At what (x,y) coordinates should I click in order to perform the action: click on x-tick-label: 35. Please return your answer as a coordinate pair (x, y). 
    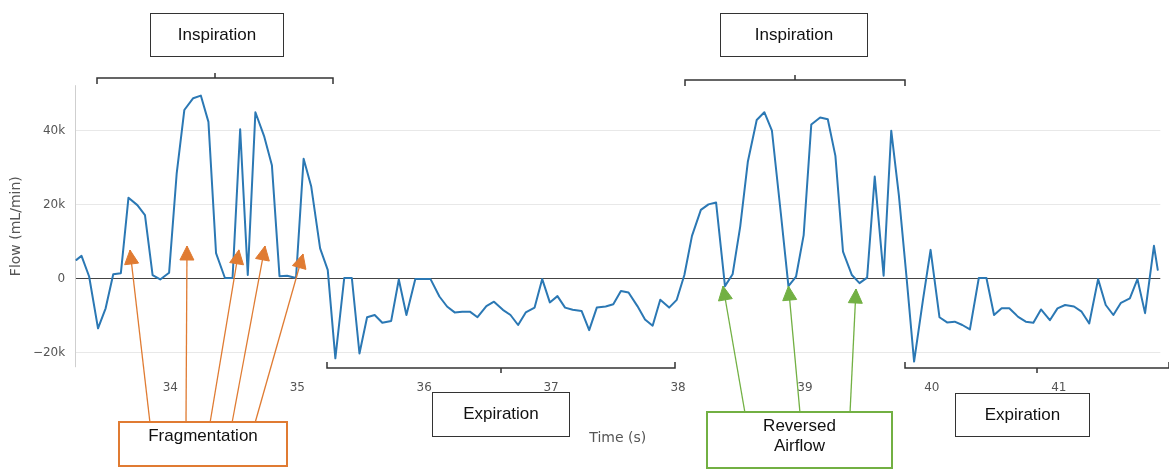
    Looking at the image, I should click on (297, 386).